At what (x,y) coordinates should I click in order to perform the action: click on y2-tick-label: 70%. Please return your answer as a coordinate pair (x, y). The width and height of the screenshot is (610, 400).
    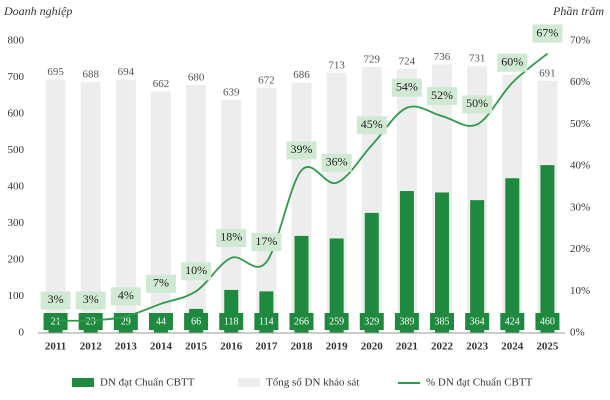
    Looking at the image, I should click on (580, 41).